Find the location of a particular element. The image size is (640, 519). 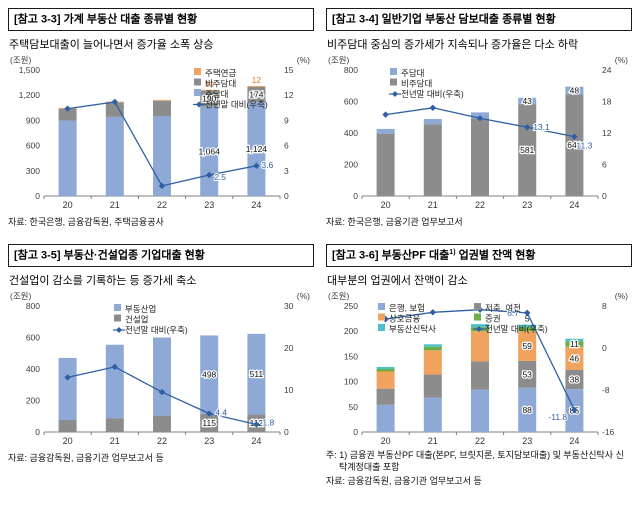

svg-text: 12 is located at coordinates (607, 133).